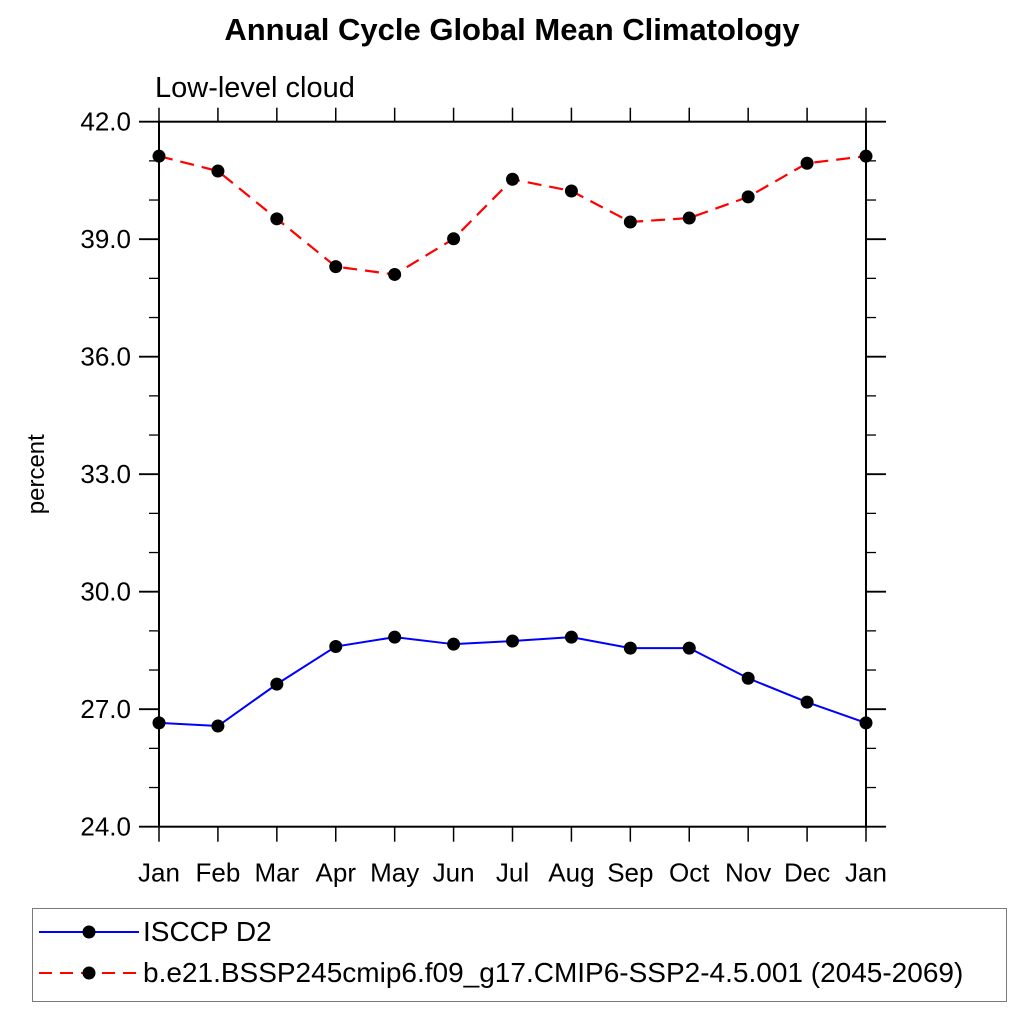 The image size is (1024, 1024). What do you see at coordinates (36, 474) in the screenshot?
I see `y-axis-label: percent` at bounding box center [36, 474].